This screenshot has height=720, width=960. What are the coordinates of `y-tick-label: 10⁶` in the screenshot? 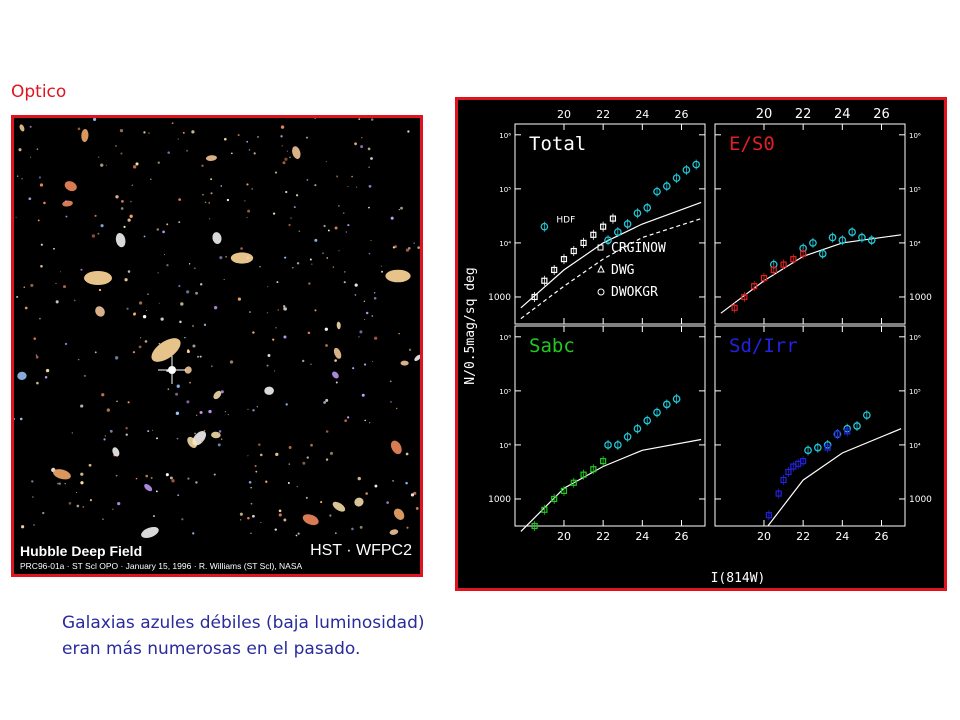 It's located at (915, 338).